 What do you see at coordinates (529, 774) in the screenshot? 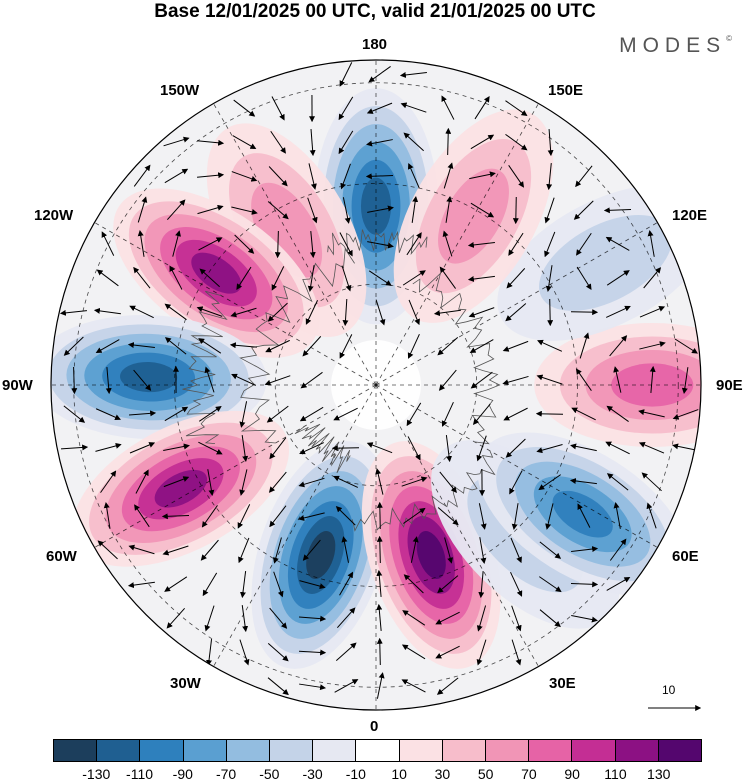
I see `colorbar-tick-label: 70` at bounding box center [529, 774].